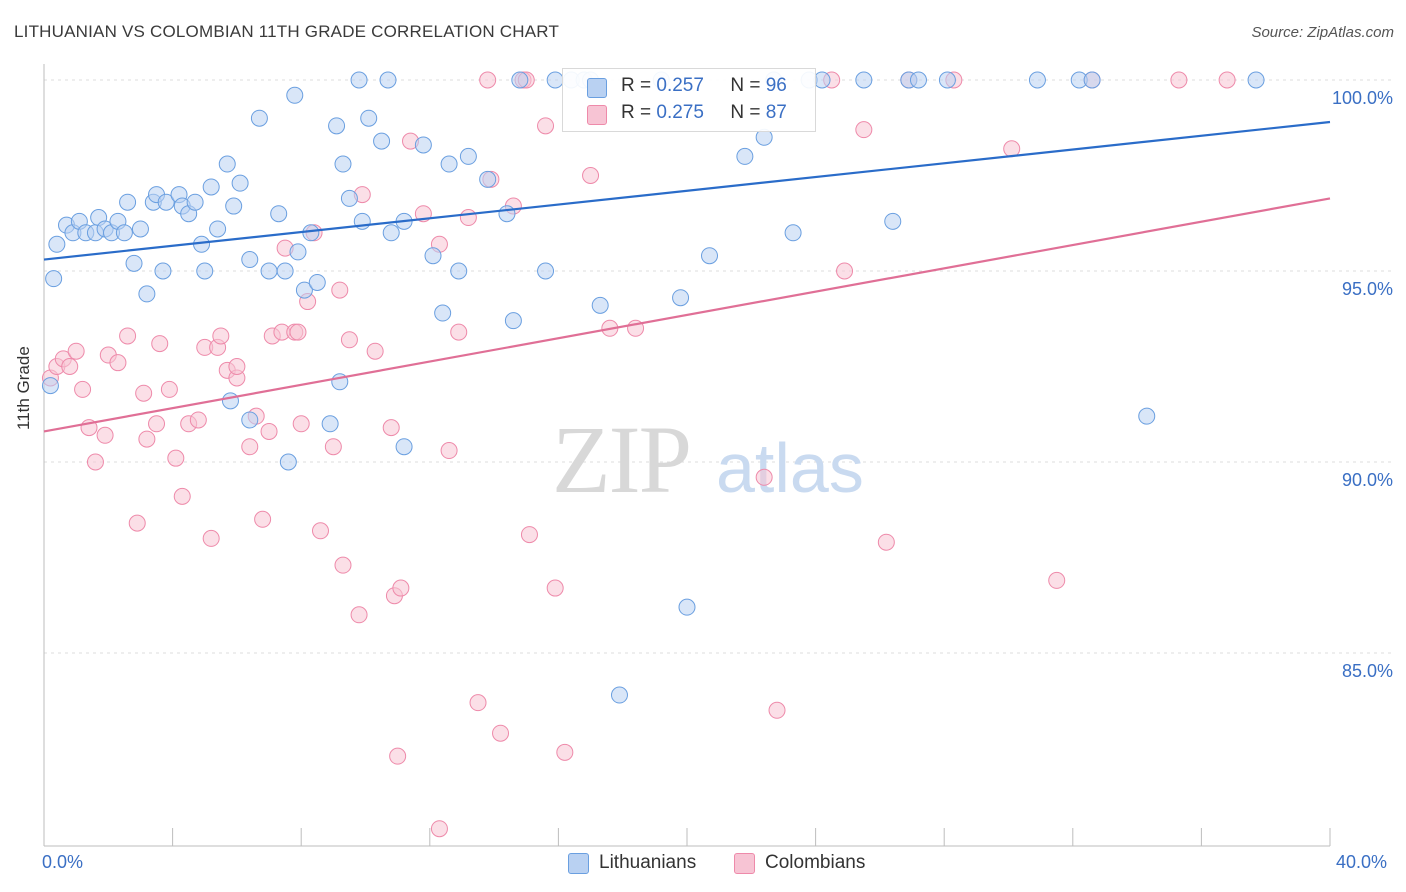 The image size is (1406, 892). What do you see at coordinates (744, 863) in the screenshot?
I see `colombians-swatch` at bounding box center [744, 863].